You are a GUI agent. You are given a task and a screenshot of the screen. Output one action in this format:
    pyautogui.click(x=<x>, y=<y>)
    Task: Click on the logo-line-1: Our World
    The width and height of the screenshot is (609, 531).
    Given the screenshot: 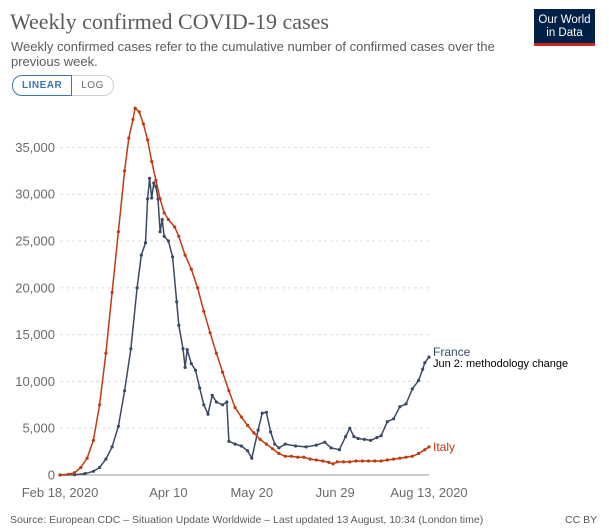 What is the action you would take?
    pyautogui.click(x=564, y=20)
    